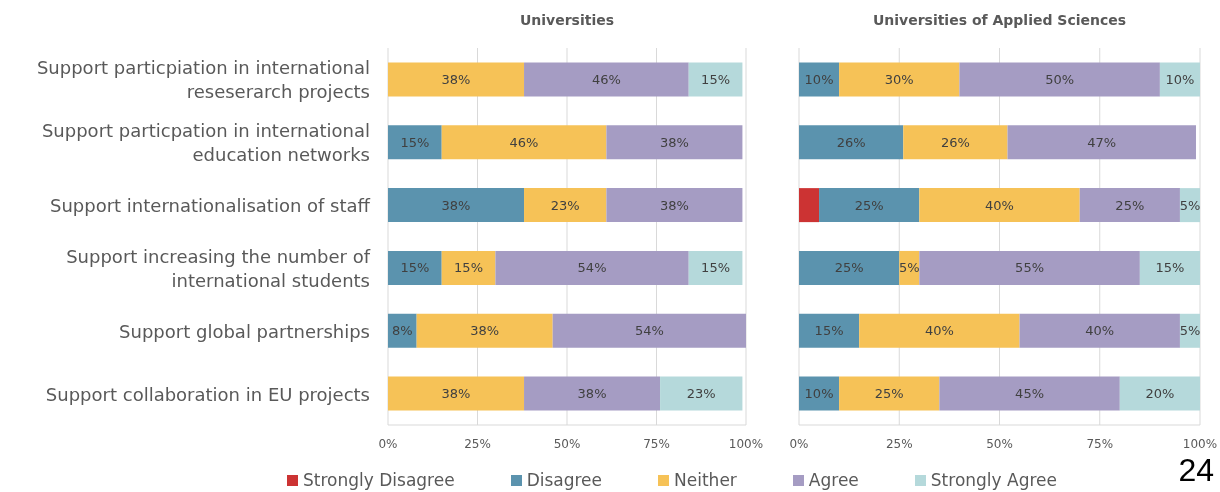  What do you see at coordinates (203, 79) in the screenshot?
I see `y-tick-label: Support particpiation in international reseserarch projects` at bounding box center [203, 79].